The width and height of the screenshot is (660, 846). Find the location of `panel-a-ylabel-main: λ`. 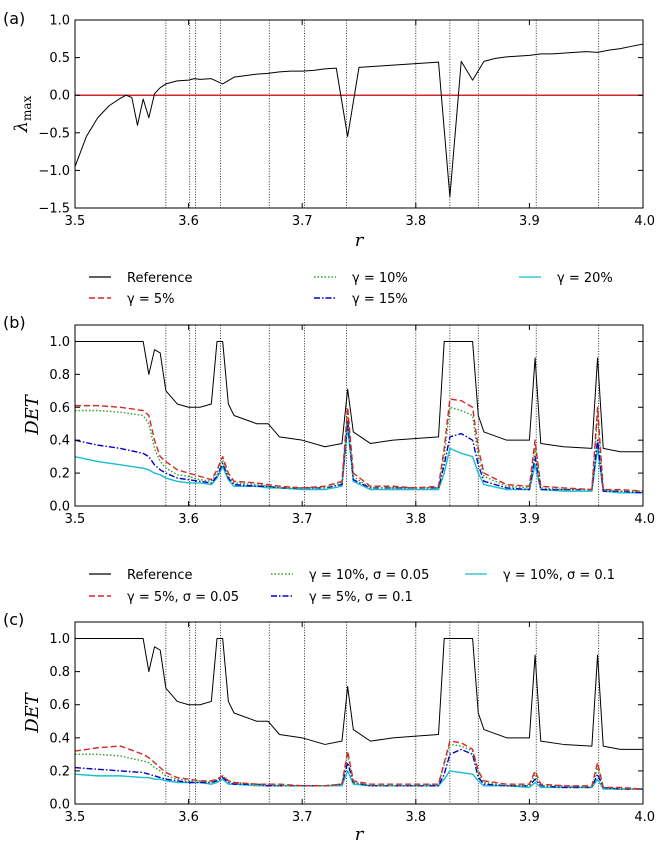

panel-a-ylabel-main: λ is located at coordinates (21, 127).